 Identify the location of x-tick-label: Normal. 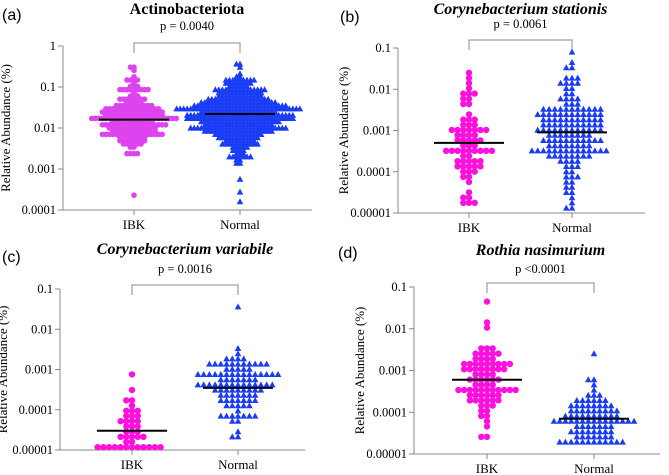
(572, 227).